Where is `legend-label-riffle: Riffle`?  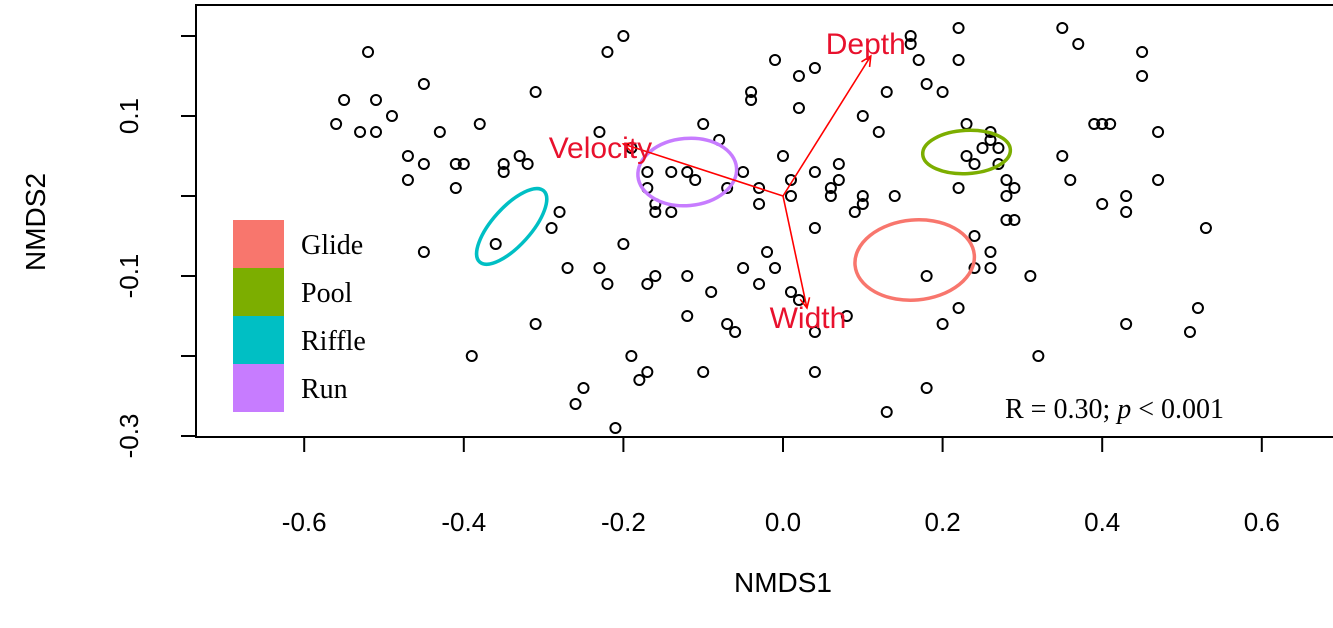
legend-label-riffle: Riffle is located at coordinates (333, 341).